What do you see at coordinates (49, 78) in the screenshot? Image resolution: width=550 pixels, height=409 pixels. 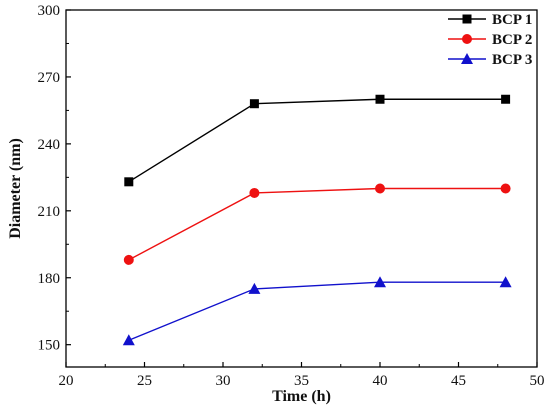 I see `y-tick-label: 270` at bounding box center [49, 78].